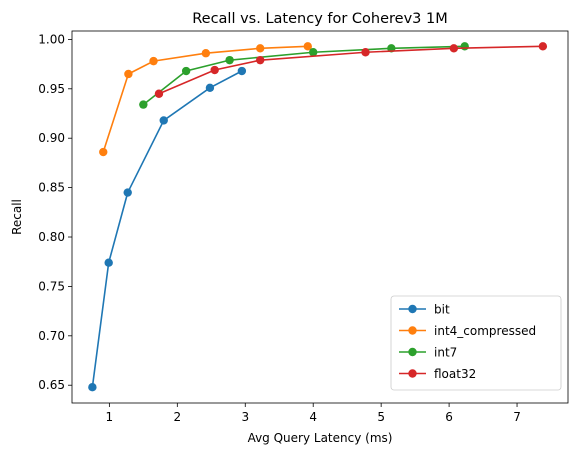  I want to click on y-tick-label: 1.00, so click(51, 39).